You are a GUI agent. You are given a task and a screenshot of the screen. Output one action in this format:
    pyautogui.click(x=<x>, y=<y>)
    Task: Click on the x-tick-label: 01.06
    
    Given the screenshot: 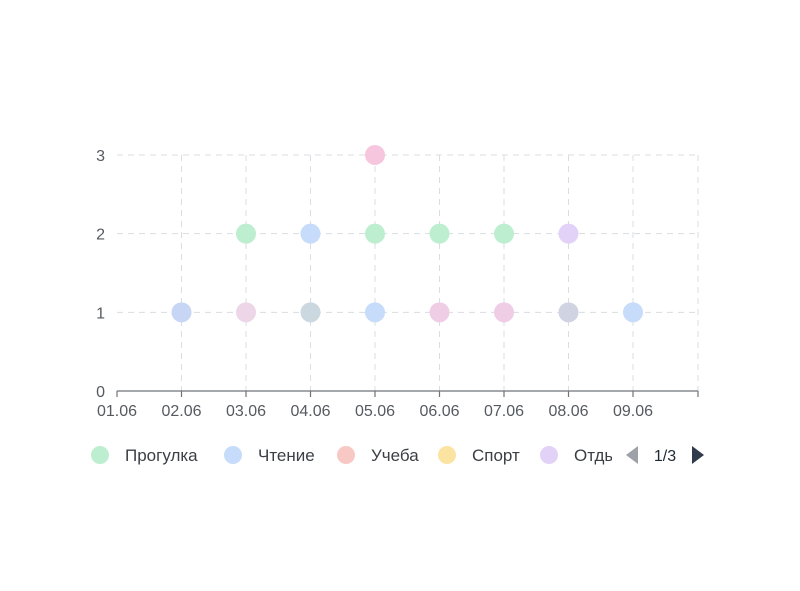 What is the action you would take?
    pyautogui.click(x=117, y=411)
    